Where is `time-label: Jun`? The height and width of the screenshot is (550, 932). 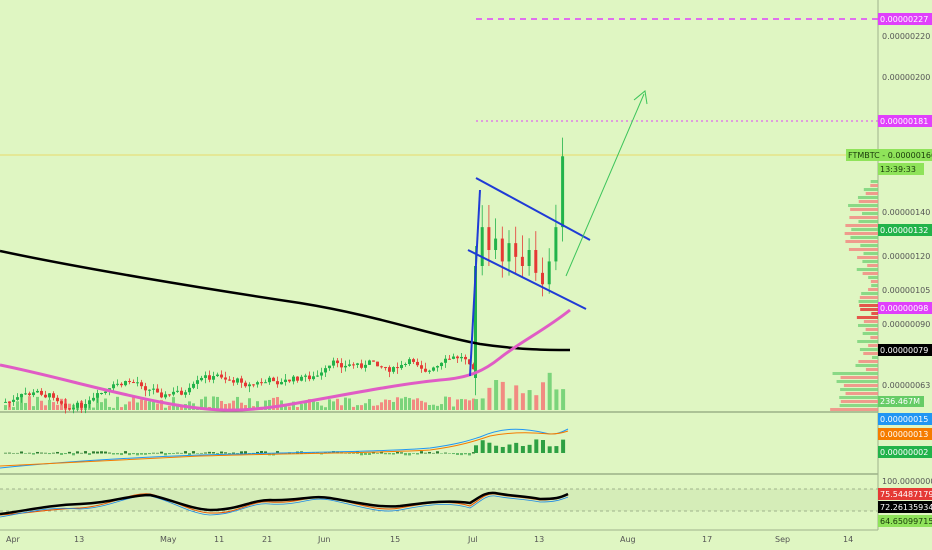 time-label: Jun is located at coordinates (324, 539).